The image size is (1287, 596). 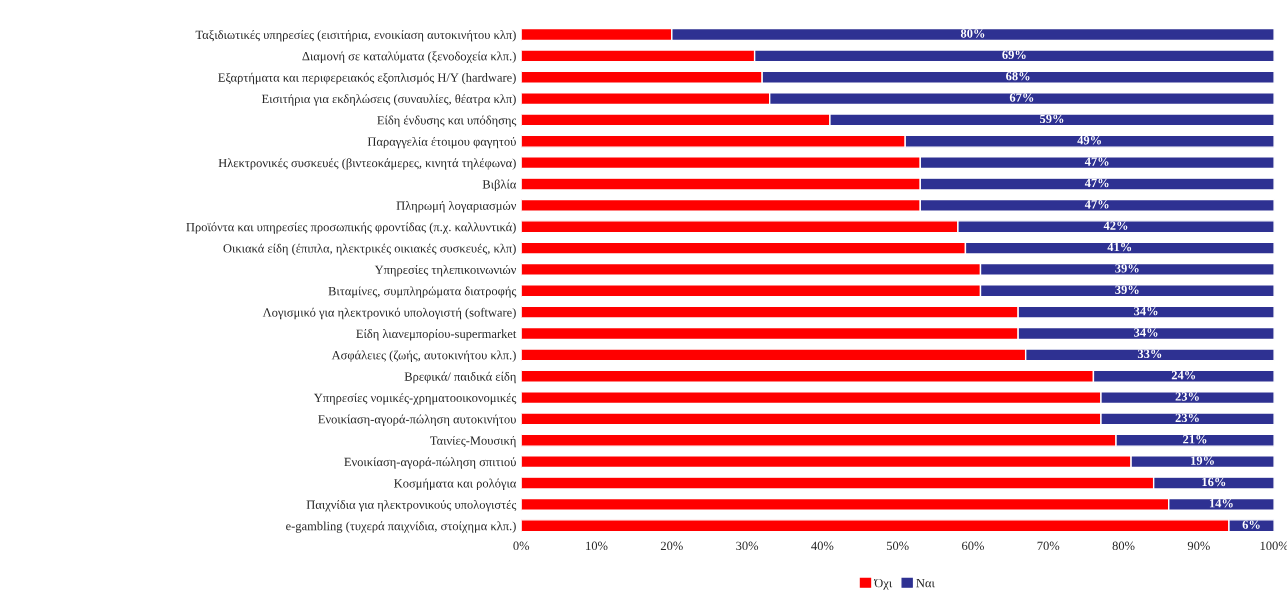 I want to click on y-tick-label: Ταινίες-Μουσική, so click(x=473, y=441).